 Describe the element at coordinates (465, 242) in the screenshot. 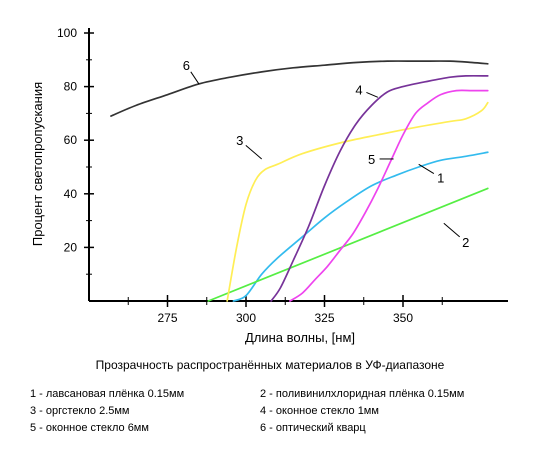

I see `curve-label-2: 2` at that location.